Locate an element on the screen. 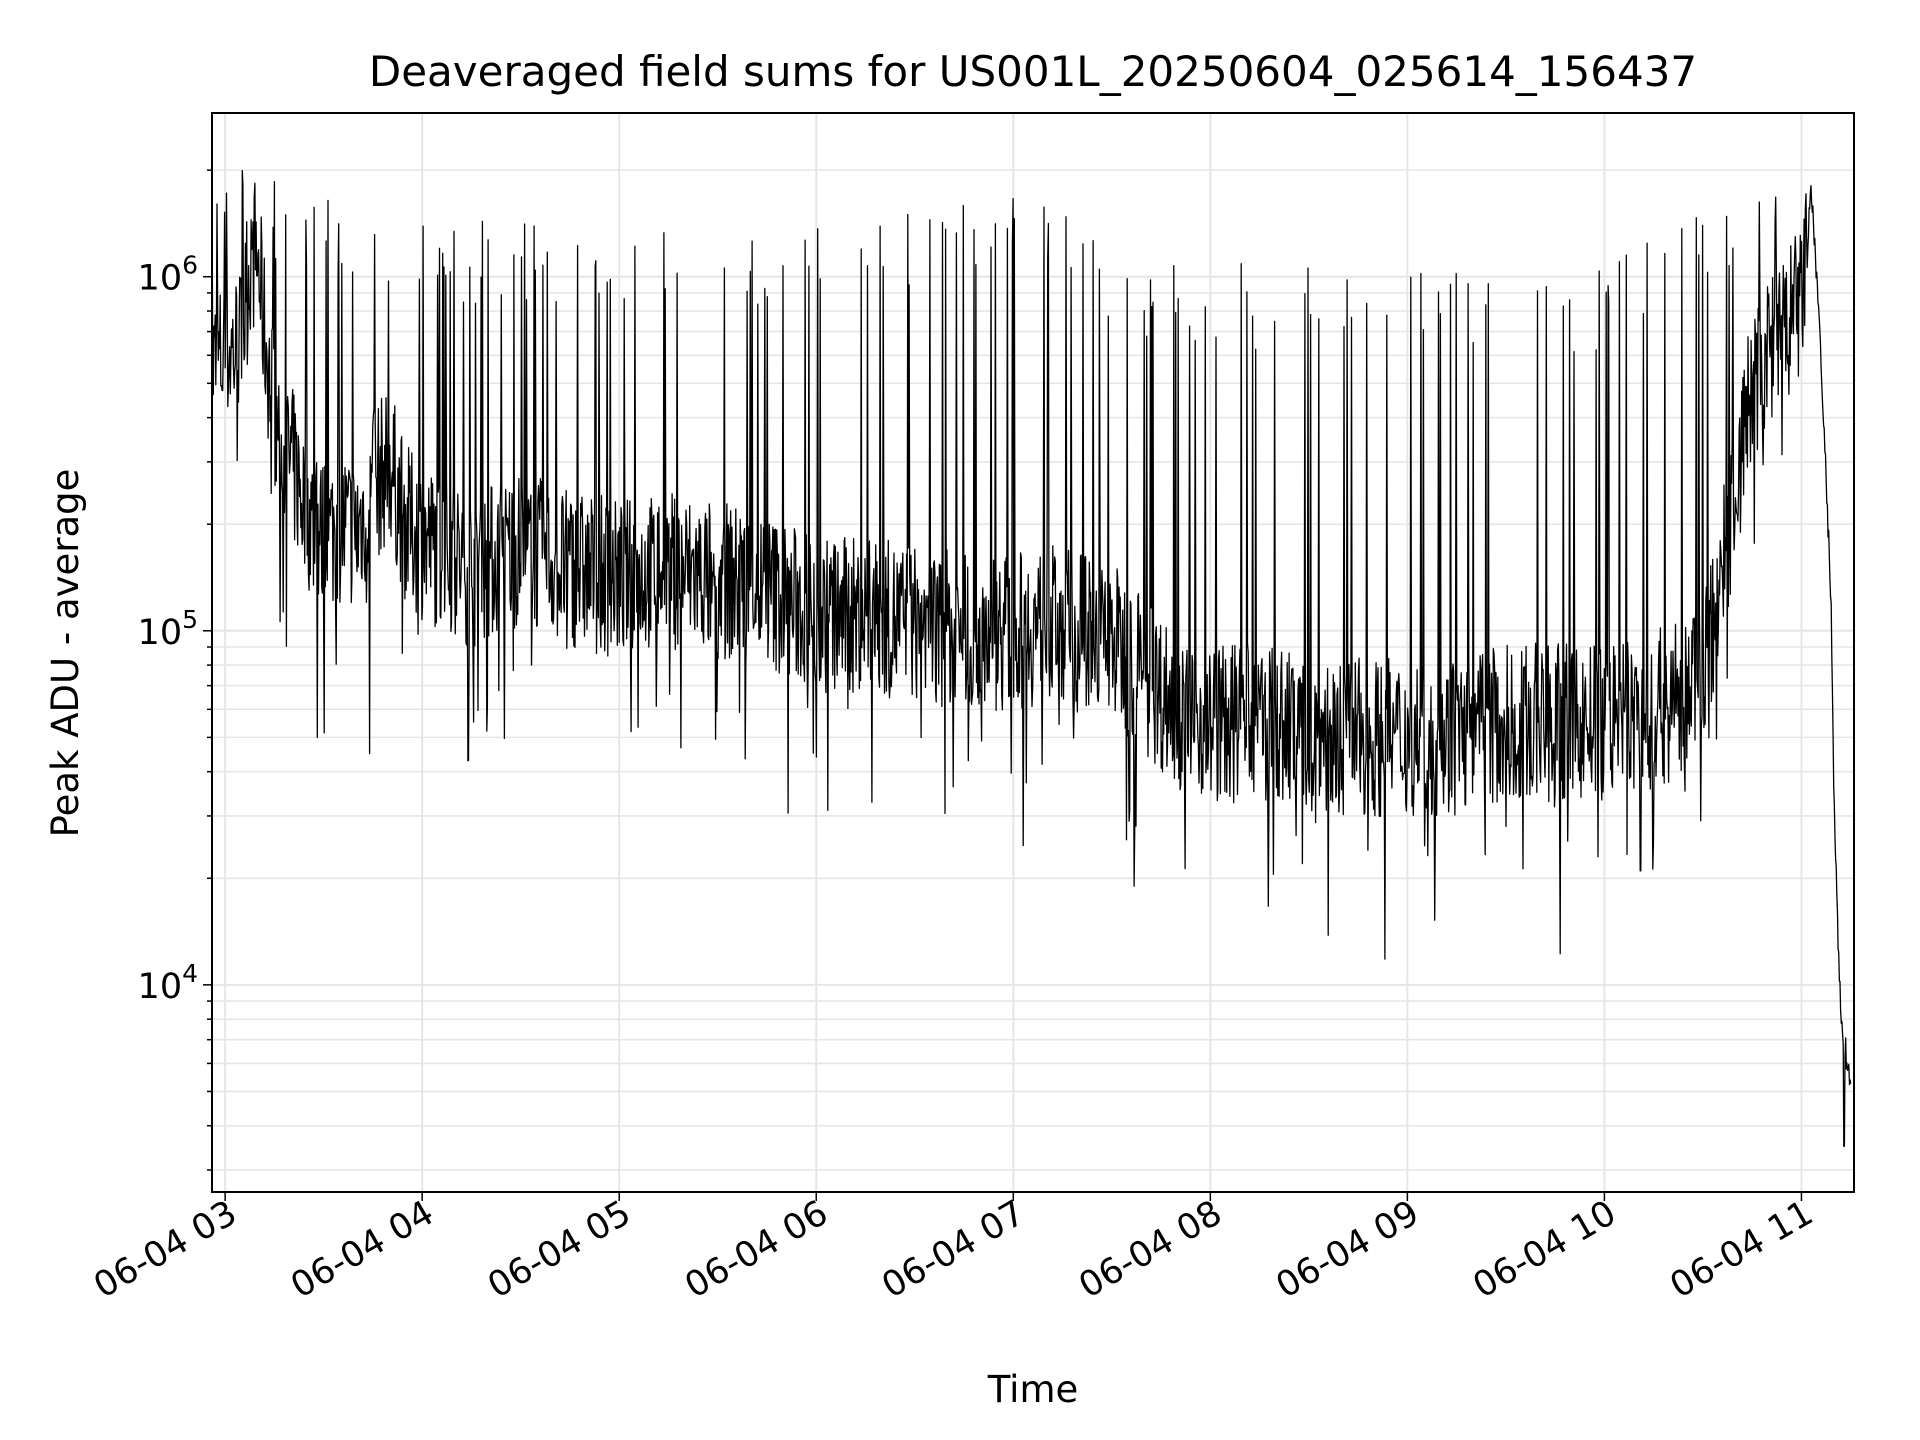  x-tick-label: 06-04 03 is located at coordinates (165, 1249).